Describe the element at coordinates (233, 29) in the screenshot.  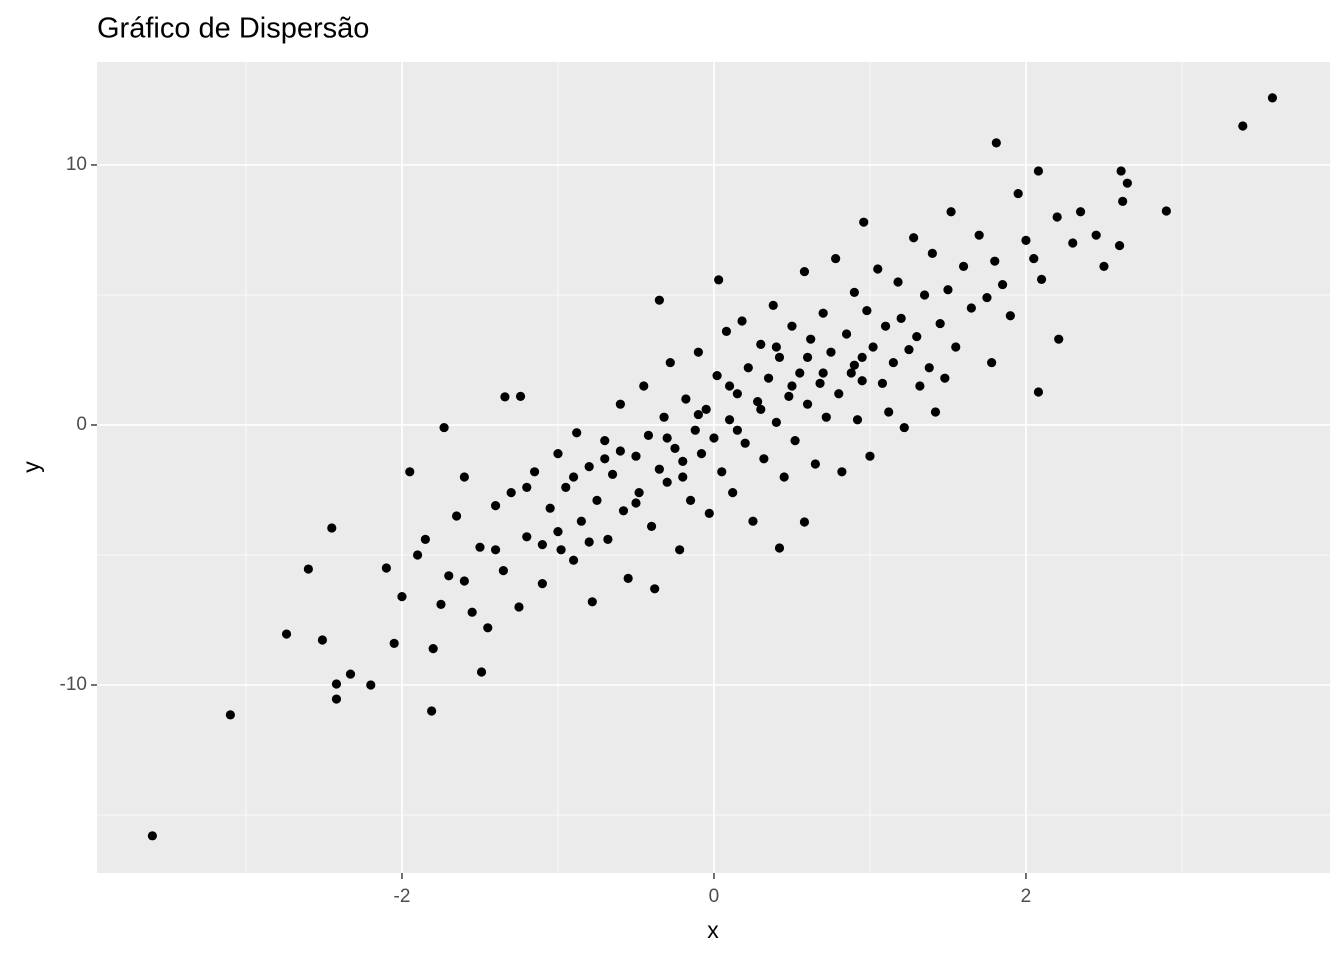
I see `chart-title: Gráfico de Dispersão` at that location.